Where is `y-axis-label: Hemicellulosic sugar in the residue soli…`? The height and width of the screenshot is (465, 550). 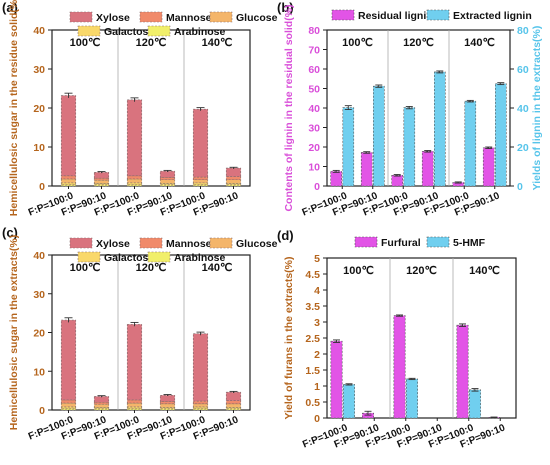 y-axis-label: Hemicellulosic sugar in the residue soli… is located at coordinates (14, 108).